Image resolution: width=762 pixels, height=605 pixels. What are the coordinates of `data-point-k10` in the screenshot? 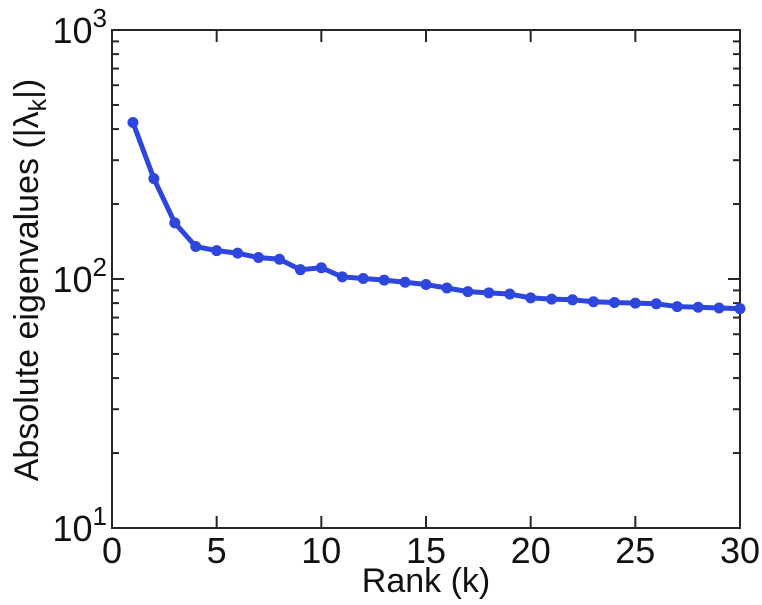 It's located at (321, 268).